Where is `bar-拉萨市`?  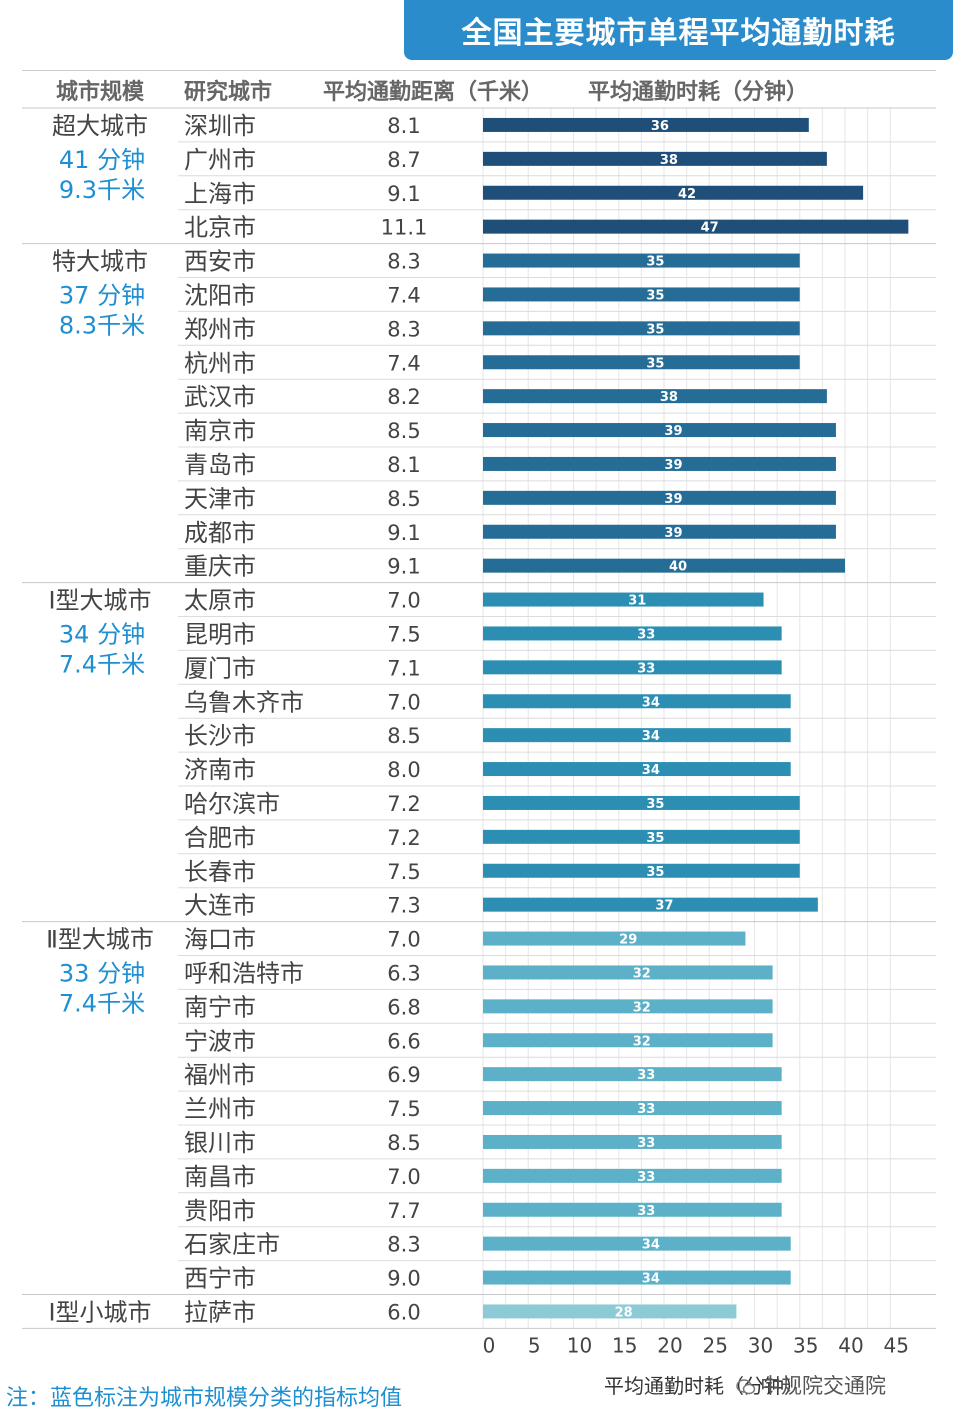
bar-拉萨市 is located at coordinates (610, 1311).